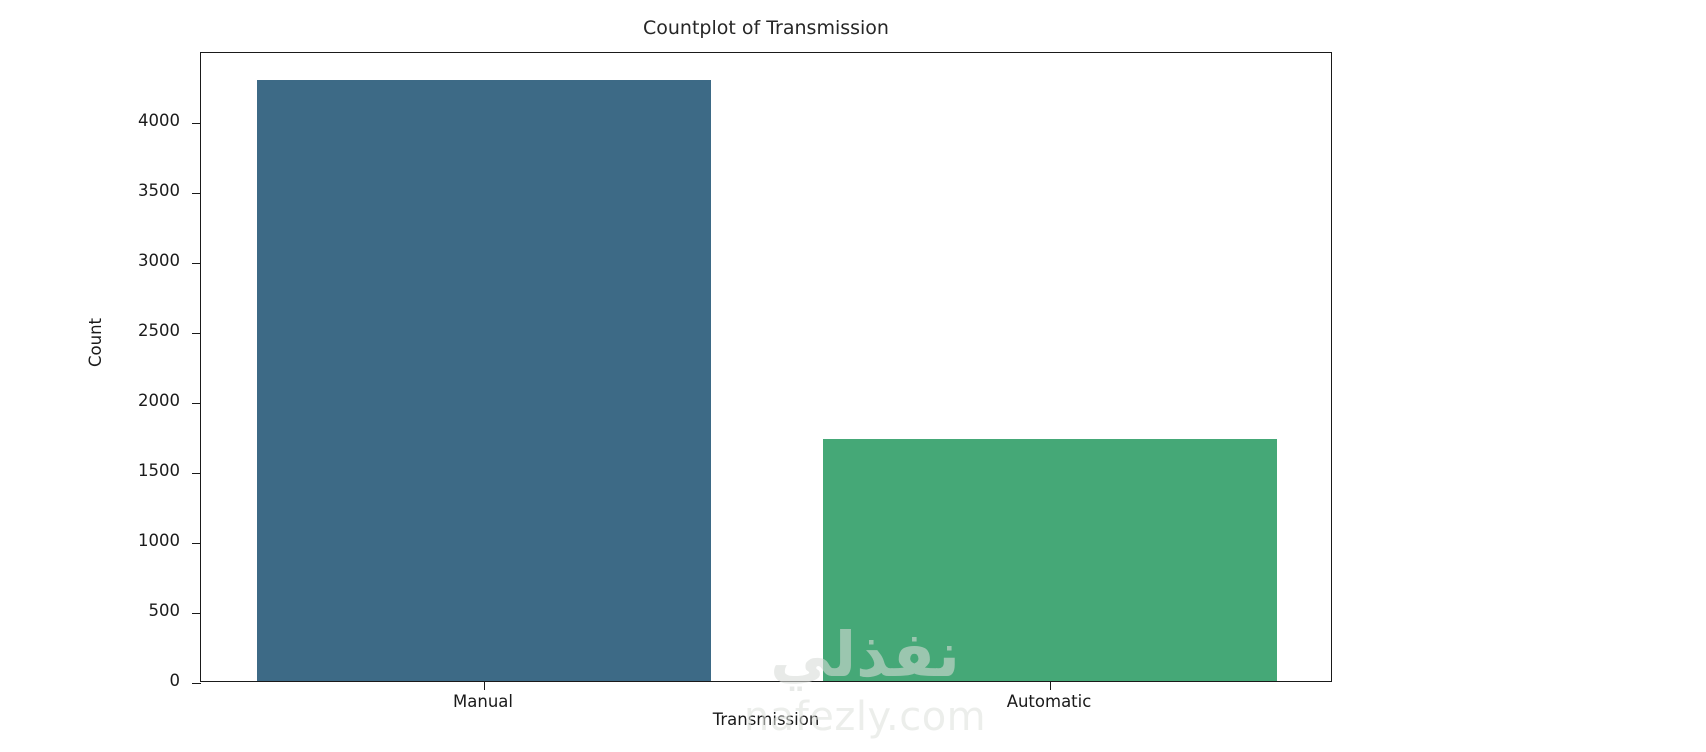 The height and width of the screenshot is (752, 1706). I want to click on y-tick-label: 2000, so click(159, 400).